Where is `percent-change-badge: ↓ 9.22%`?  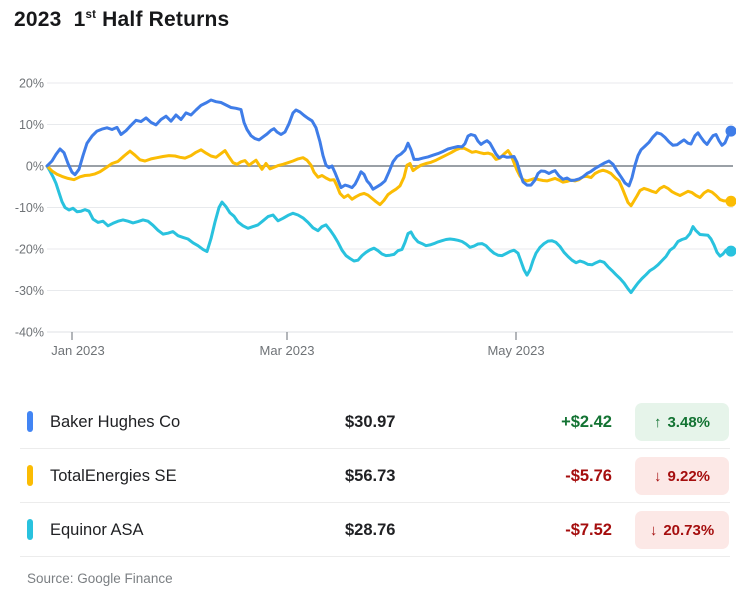
percent-change-badge: ↓ 9.22% is located at coordinates (682, 476).